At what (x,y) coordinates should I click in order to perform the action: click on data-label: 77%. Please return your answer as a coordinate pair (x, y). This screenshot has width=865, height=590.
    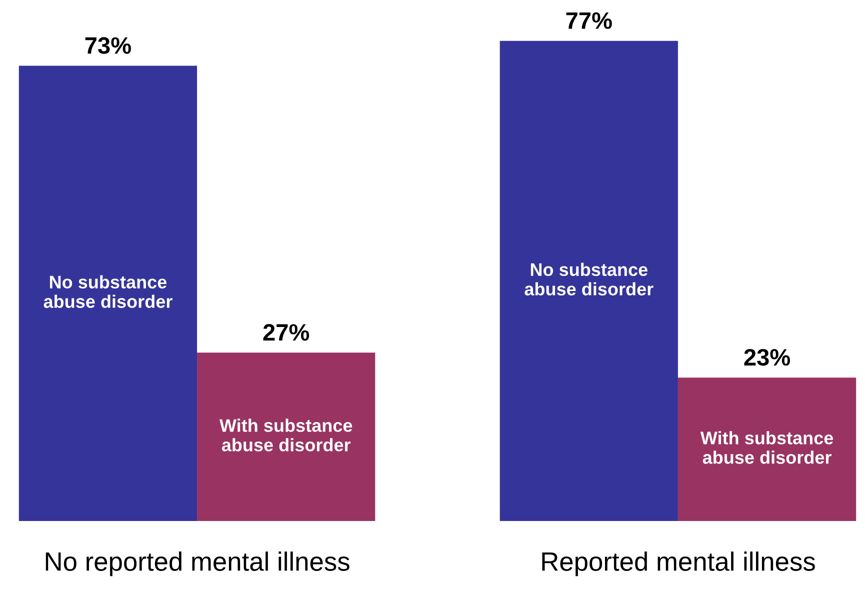
    Looking at the image, I should click on (589, 20).